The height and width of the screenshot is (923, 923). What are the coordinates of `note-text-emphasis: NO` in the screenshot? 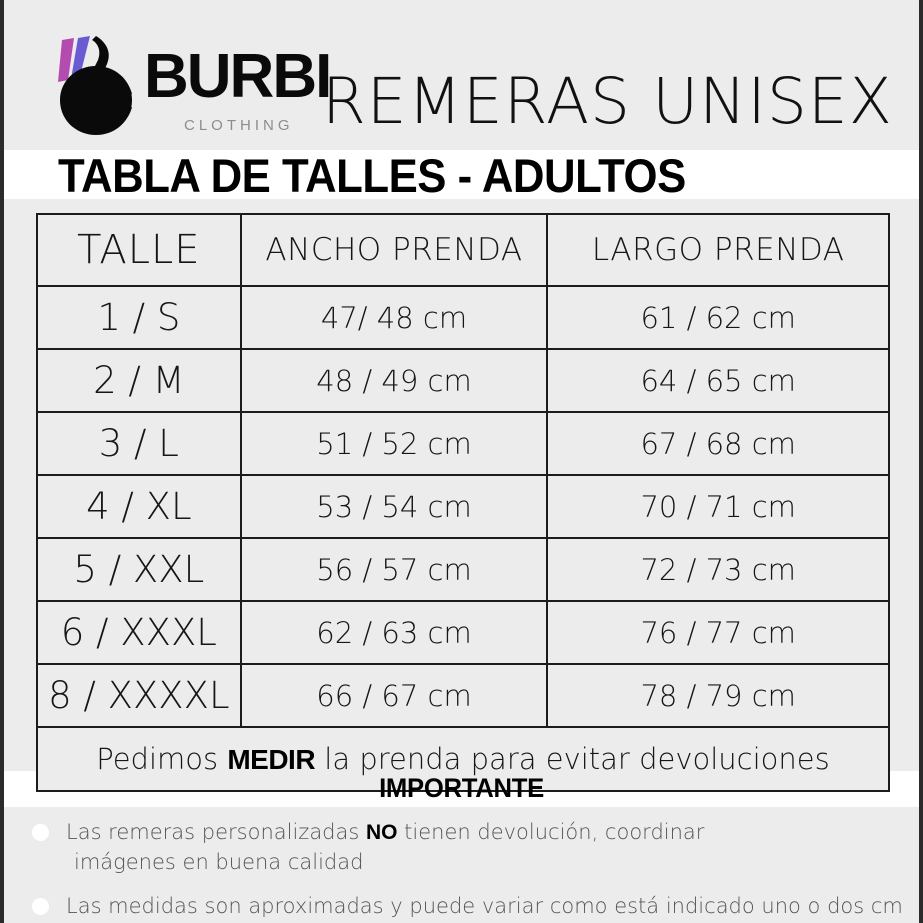 It's located at (382, 832).